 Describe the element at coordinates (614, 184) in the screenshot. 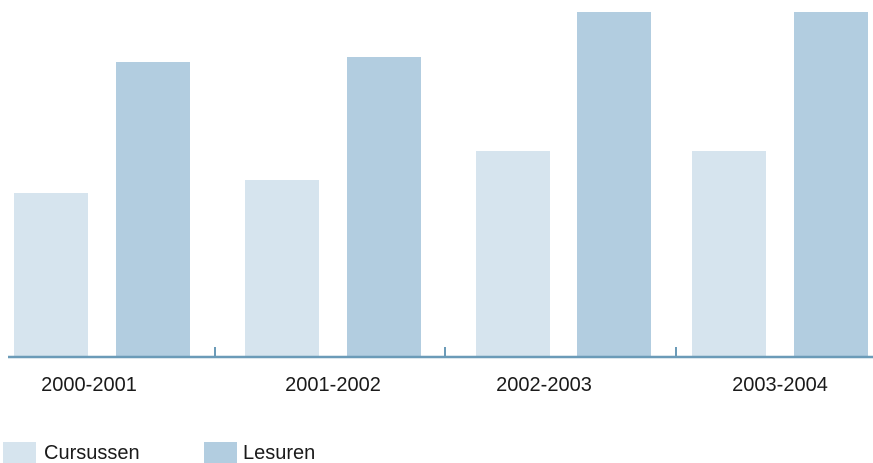

I see `bar-lesuren-2002-2003` at that location.